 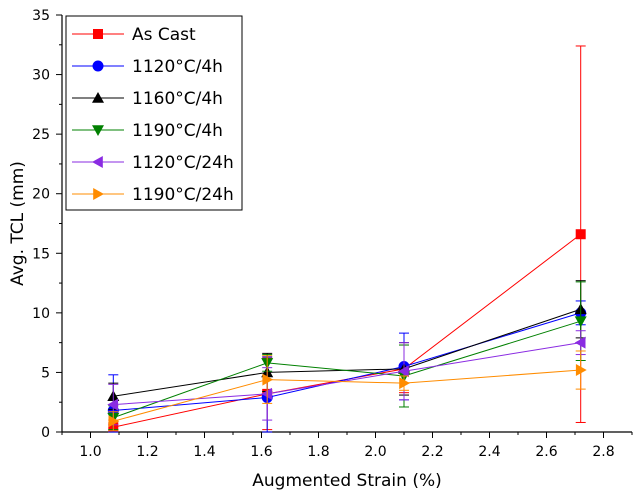 What do you see at coordinates (45, 373) in the screenshot?
I see `y-tick-label: 5` at bounding box center [45, 373].